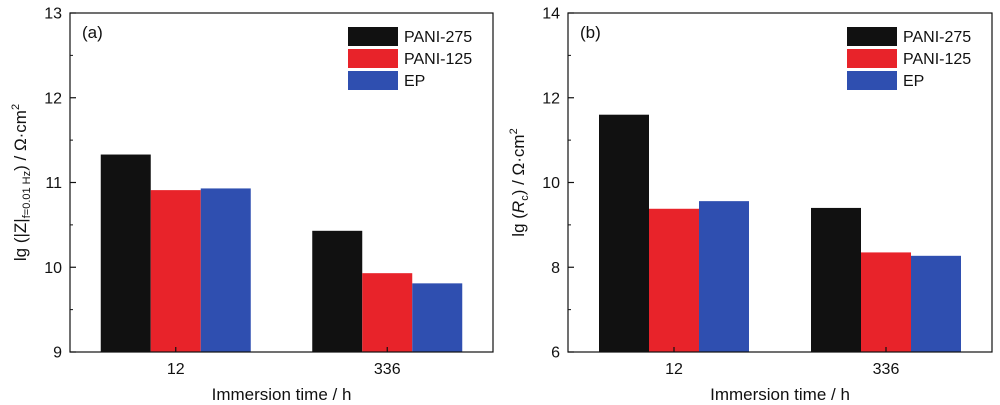  I want to click on y-tick-label: 9, so click(57, 353).